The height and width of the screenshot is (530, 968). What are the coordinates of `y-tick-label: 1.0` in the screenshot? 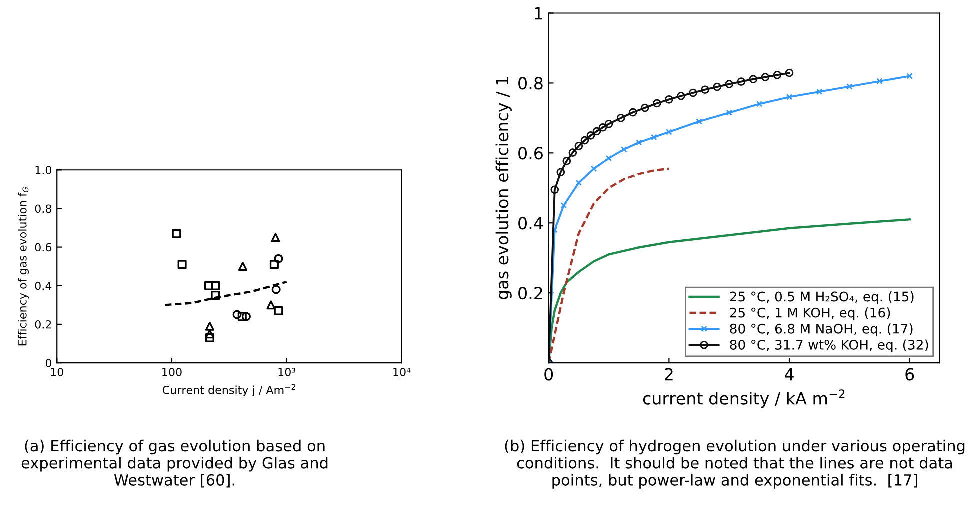 It's located at (44, 170).